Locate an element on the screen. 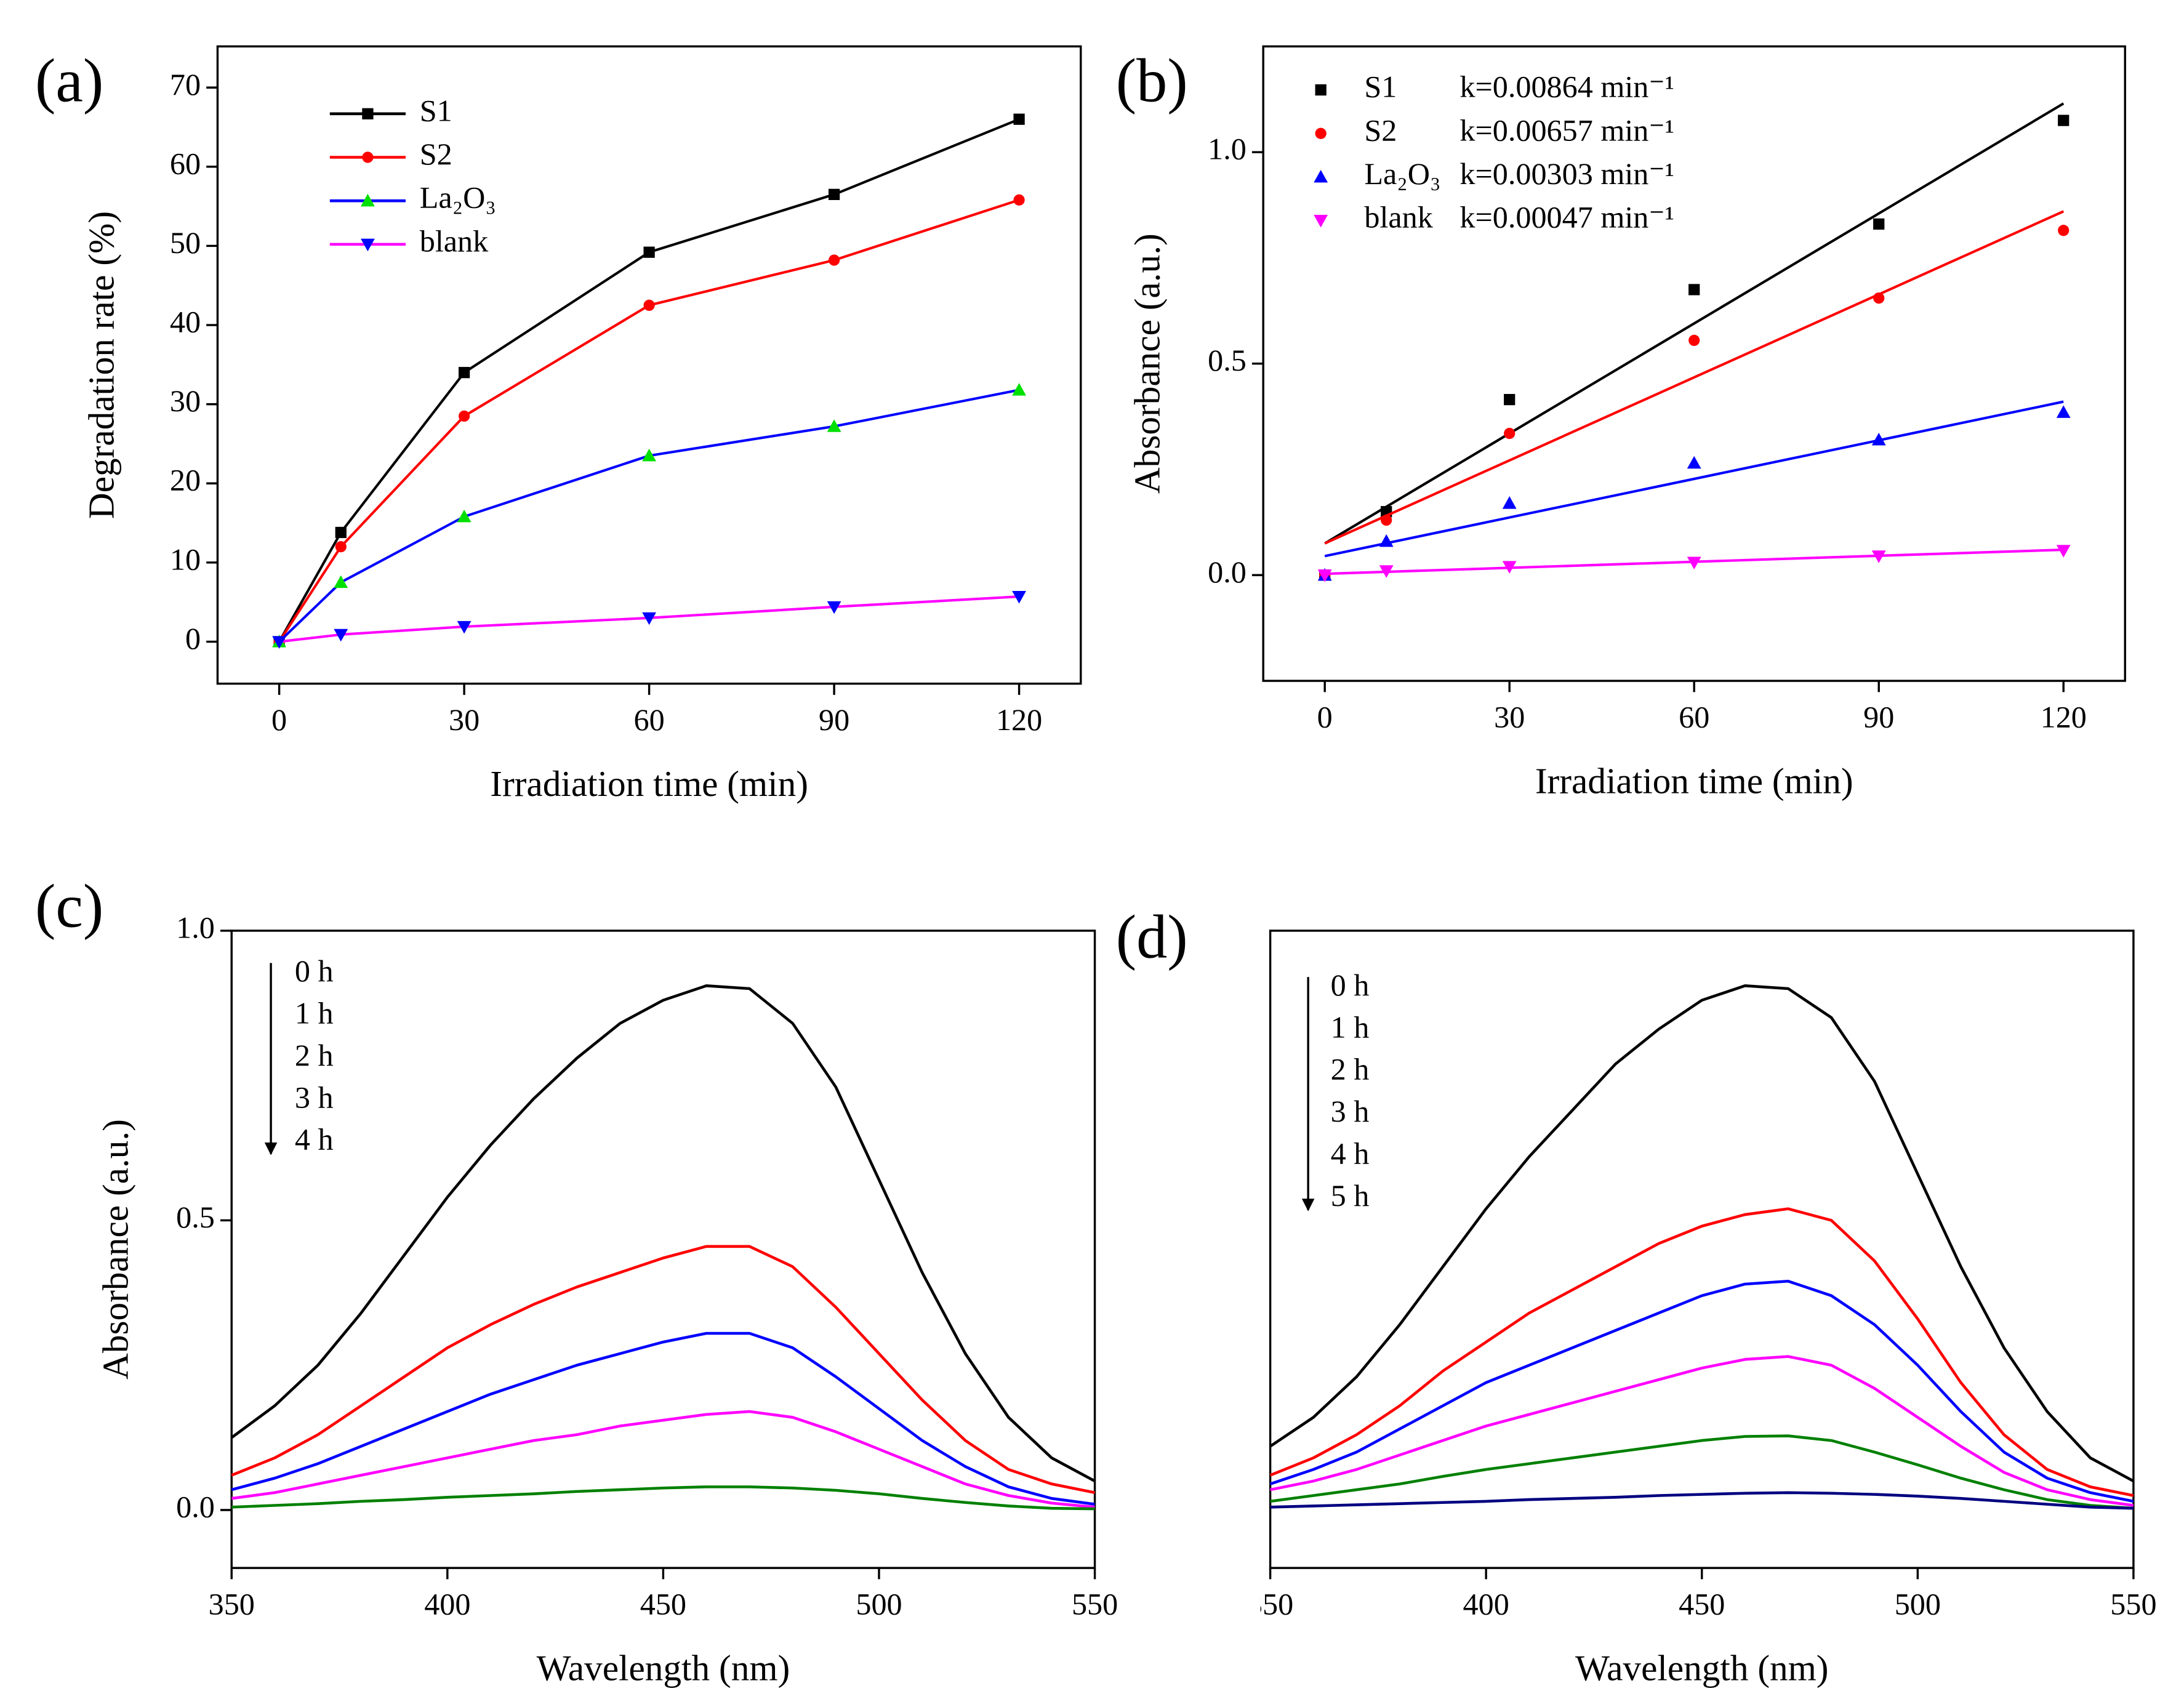 Image resolution: width=2184 pixels, height=1707 pixels. legend-rate: k=0.00303 min⁻¹ is located at coordinates (1566, 173).